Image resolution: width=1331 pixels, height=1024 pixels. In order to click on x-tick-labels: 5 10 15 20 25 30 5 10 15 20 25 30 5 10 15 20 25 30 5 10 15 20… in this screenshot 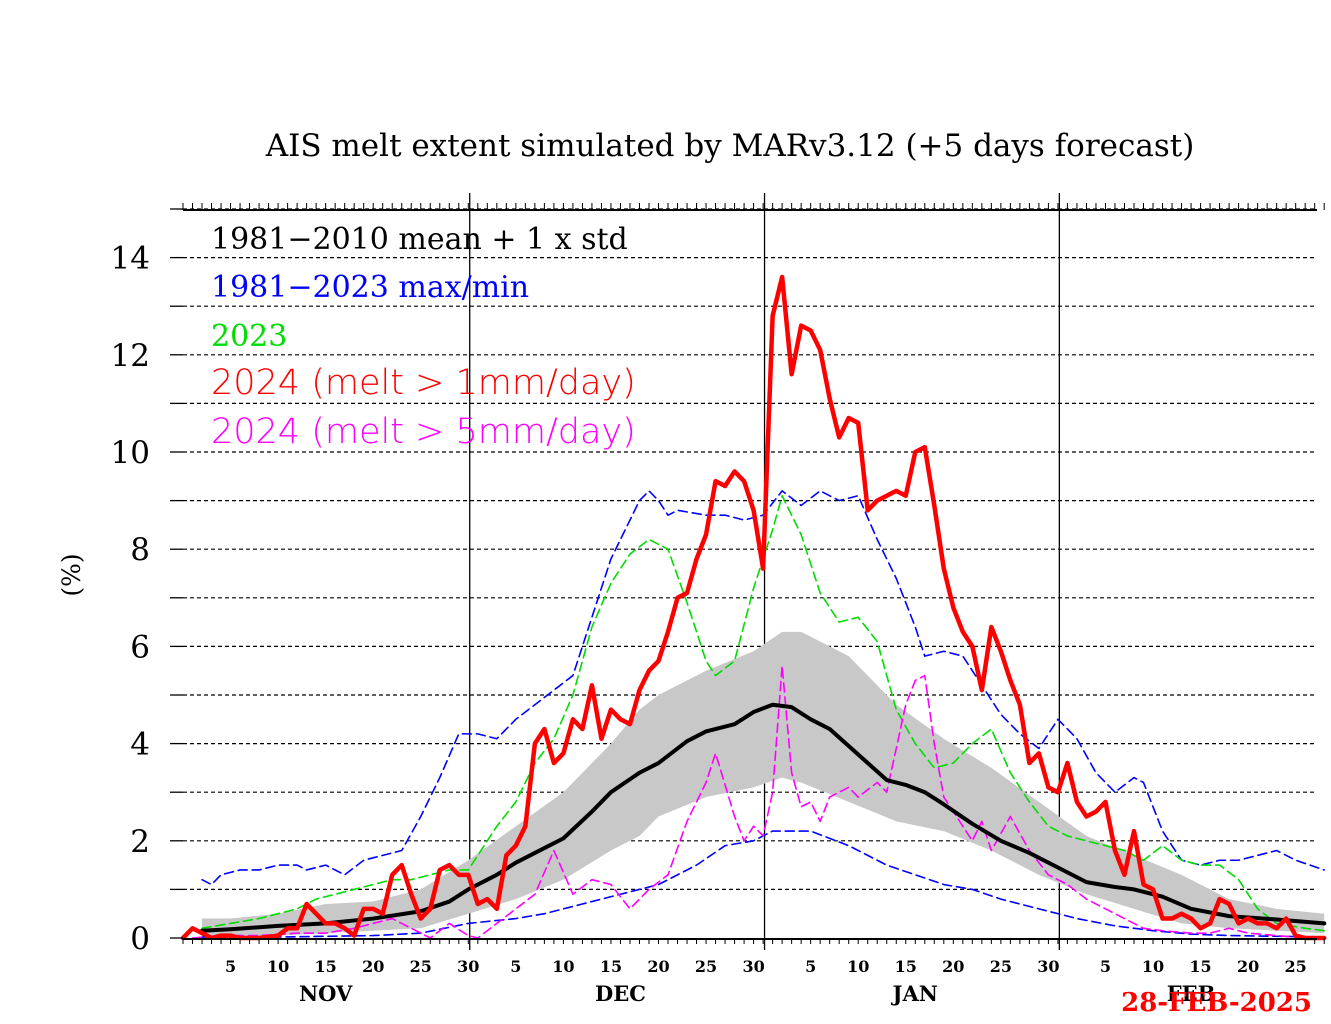, I will do `click(766, 966)`.